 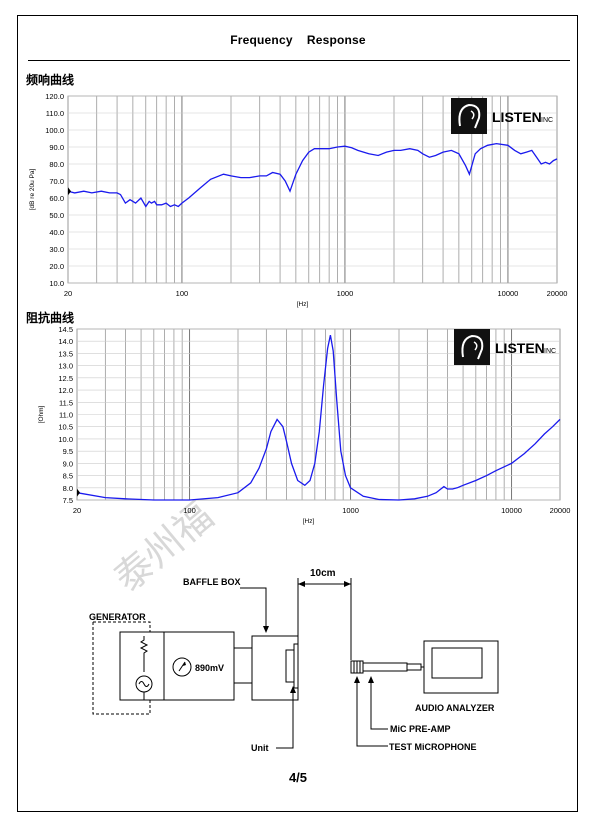 What do you see at coordinates (50, 80) in the screenshot?
I see `freq-response-label: 频响曲线` at bounding box center [50, 80].